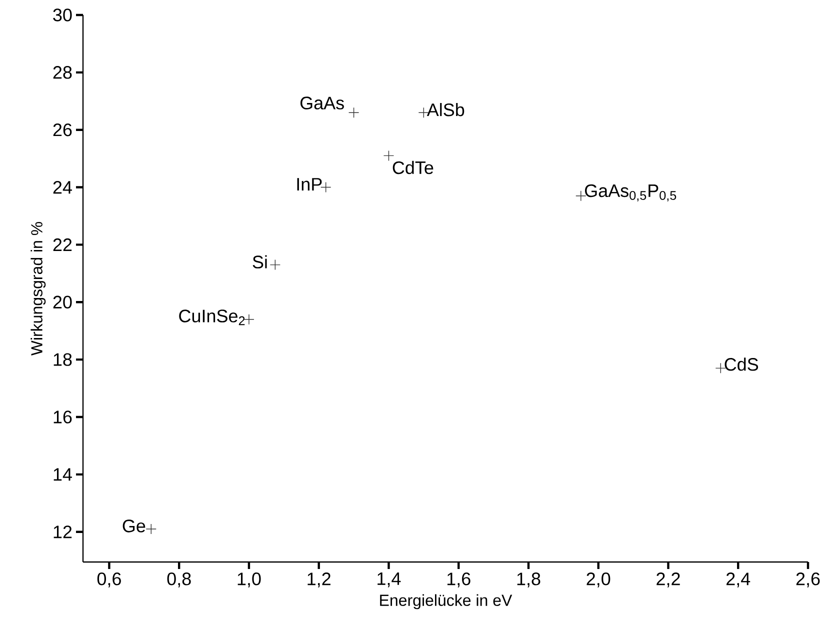 The height and width of the screenshot is (635, 824). I want to click on y-tick-label: 26, so click(62, 129).